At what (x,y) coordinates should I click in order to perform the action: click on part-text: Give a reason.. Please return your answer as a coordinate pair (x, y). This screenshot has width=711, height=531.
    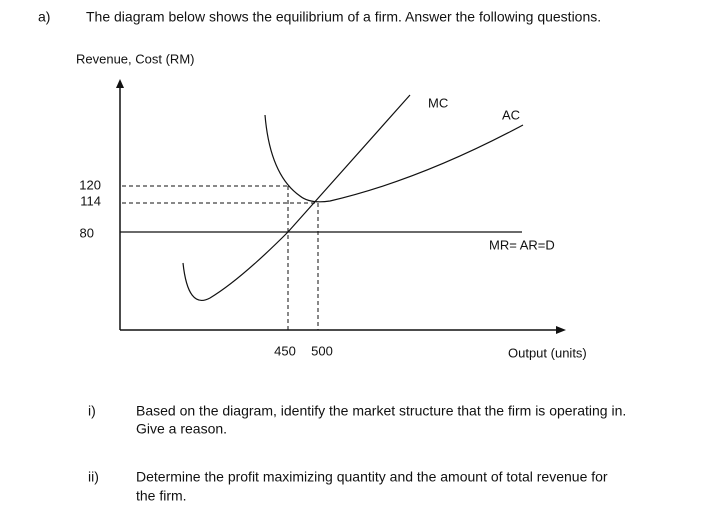
    Looking at the image, I should click on (181, 429).